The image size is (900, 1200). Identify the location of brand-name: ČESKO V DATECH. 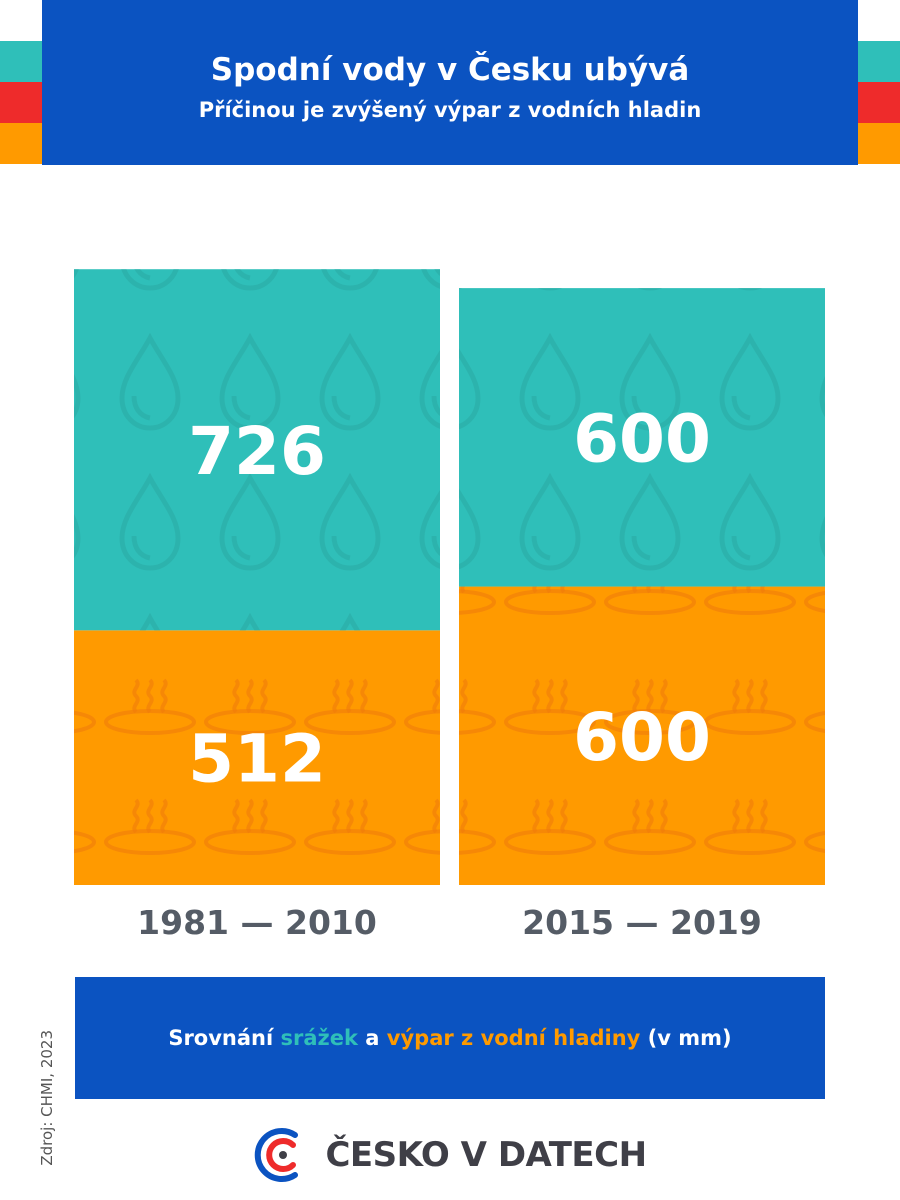
(486, 1155).